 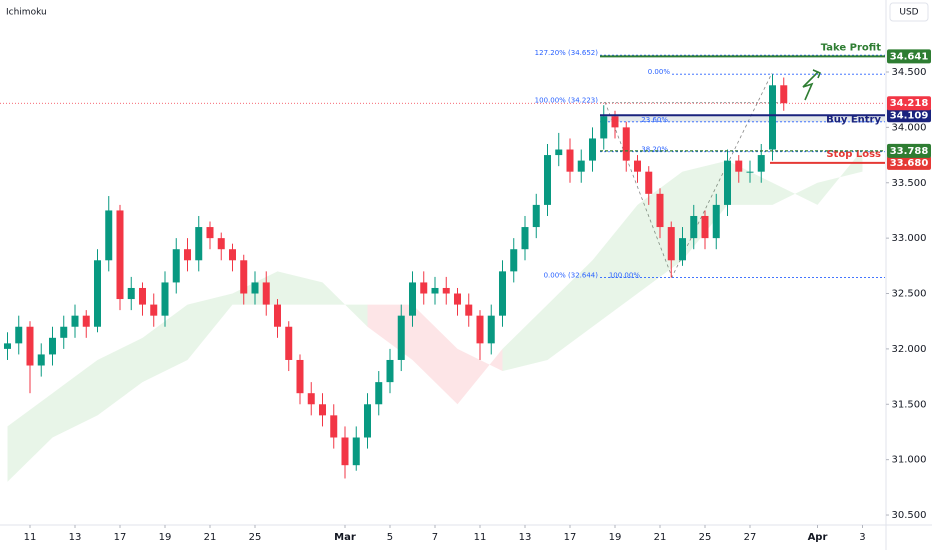 I want to click on x-tick-label: 27, so click(x=750, y=537).